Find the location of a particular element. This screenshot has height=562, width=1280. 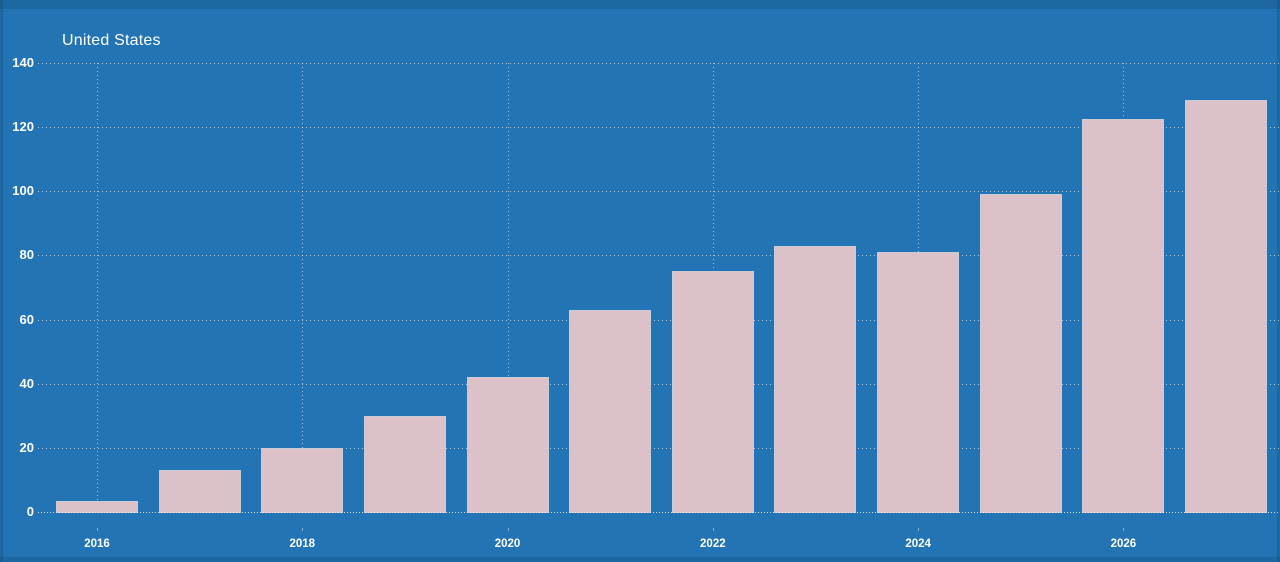

y-tick-label: 80 is located at coordinates (26, 255).